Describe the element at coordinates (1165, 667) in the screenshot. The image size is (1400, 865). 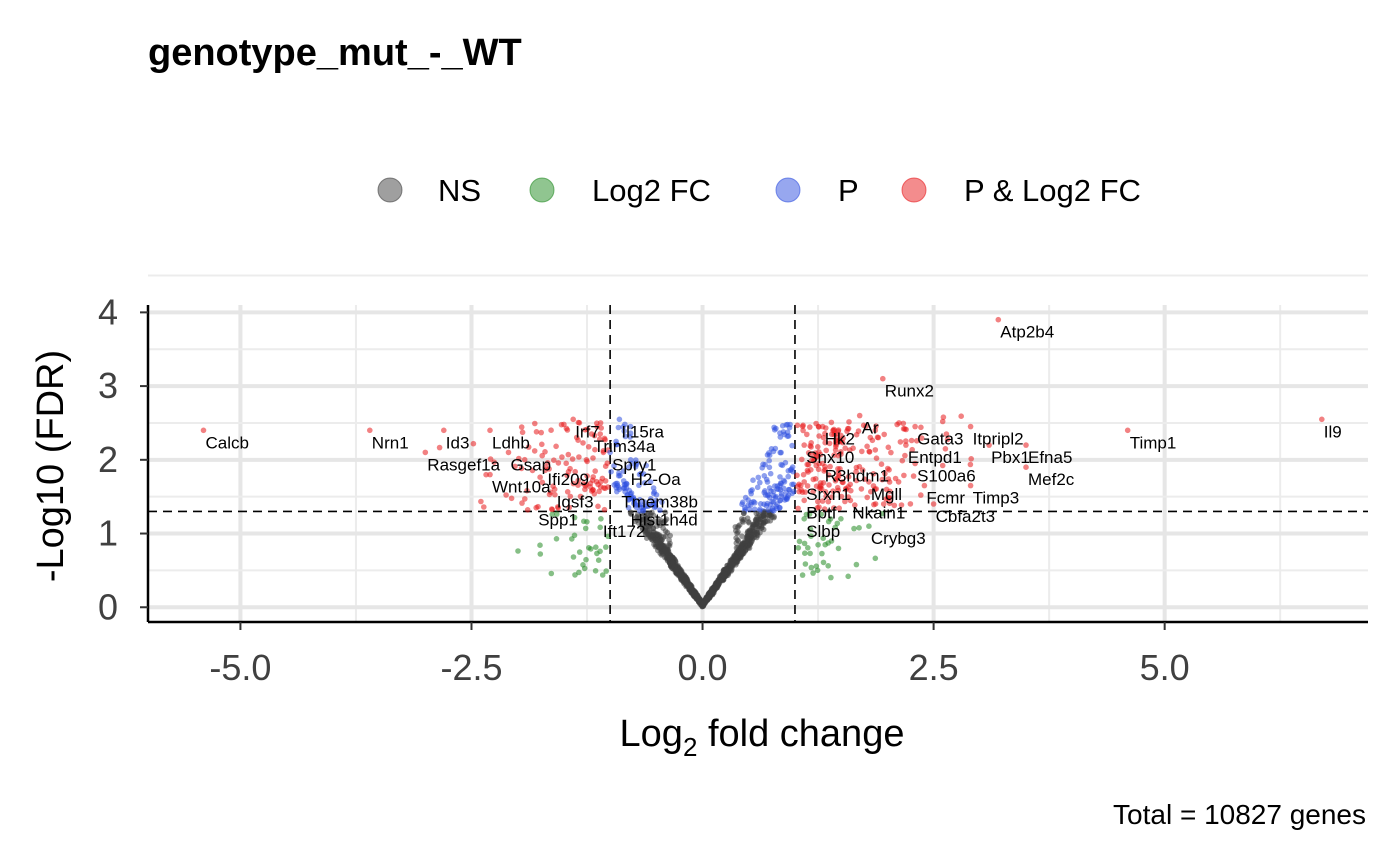
I see `x-tick-label: 5.0` at that location.